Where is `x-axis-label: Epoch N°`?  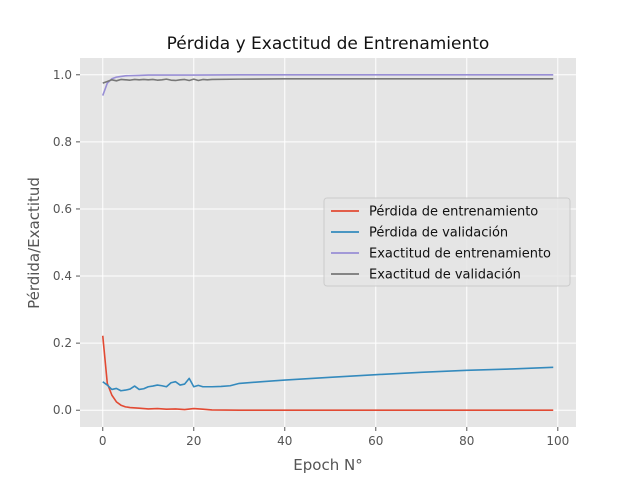
x-axis-label: Epoch N° is located at coordinates (327, 465).